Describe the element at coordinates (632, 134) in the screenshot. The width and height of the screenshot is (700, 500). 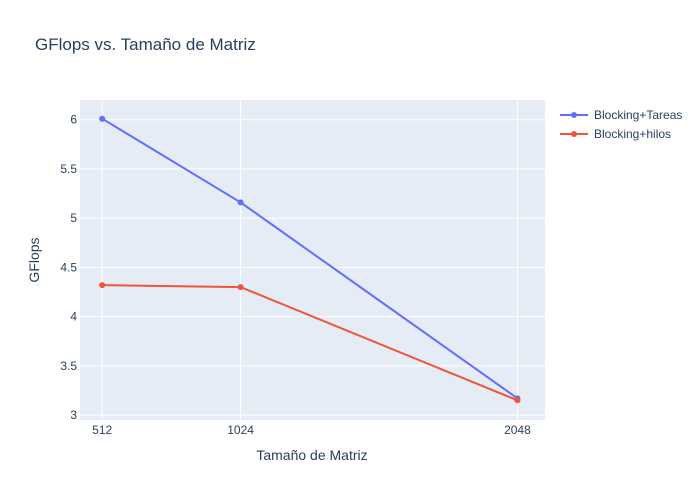
I see `legend-label: Blocking+hilos` at that location.